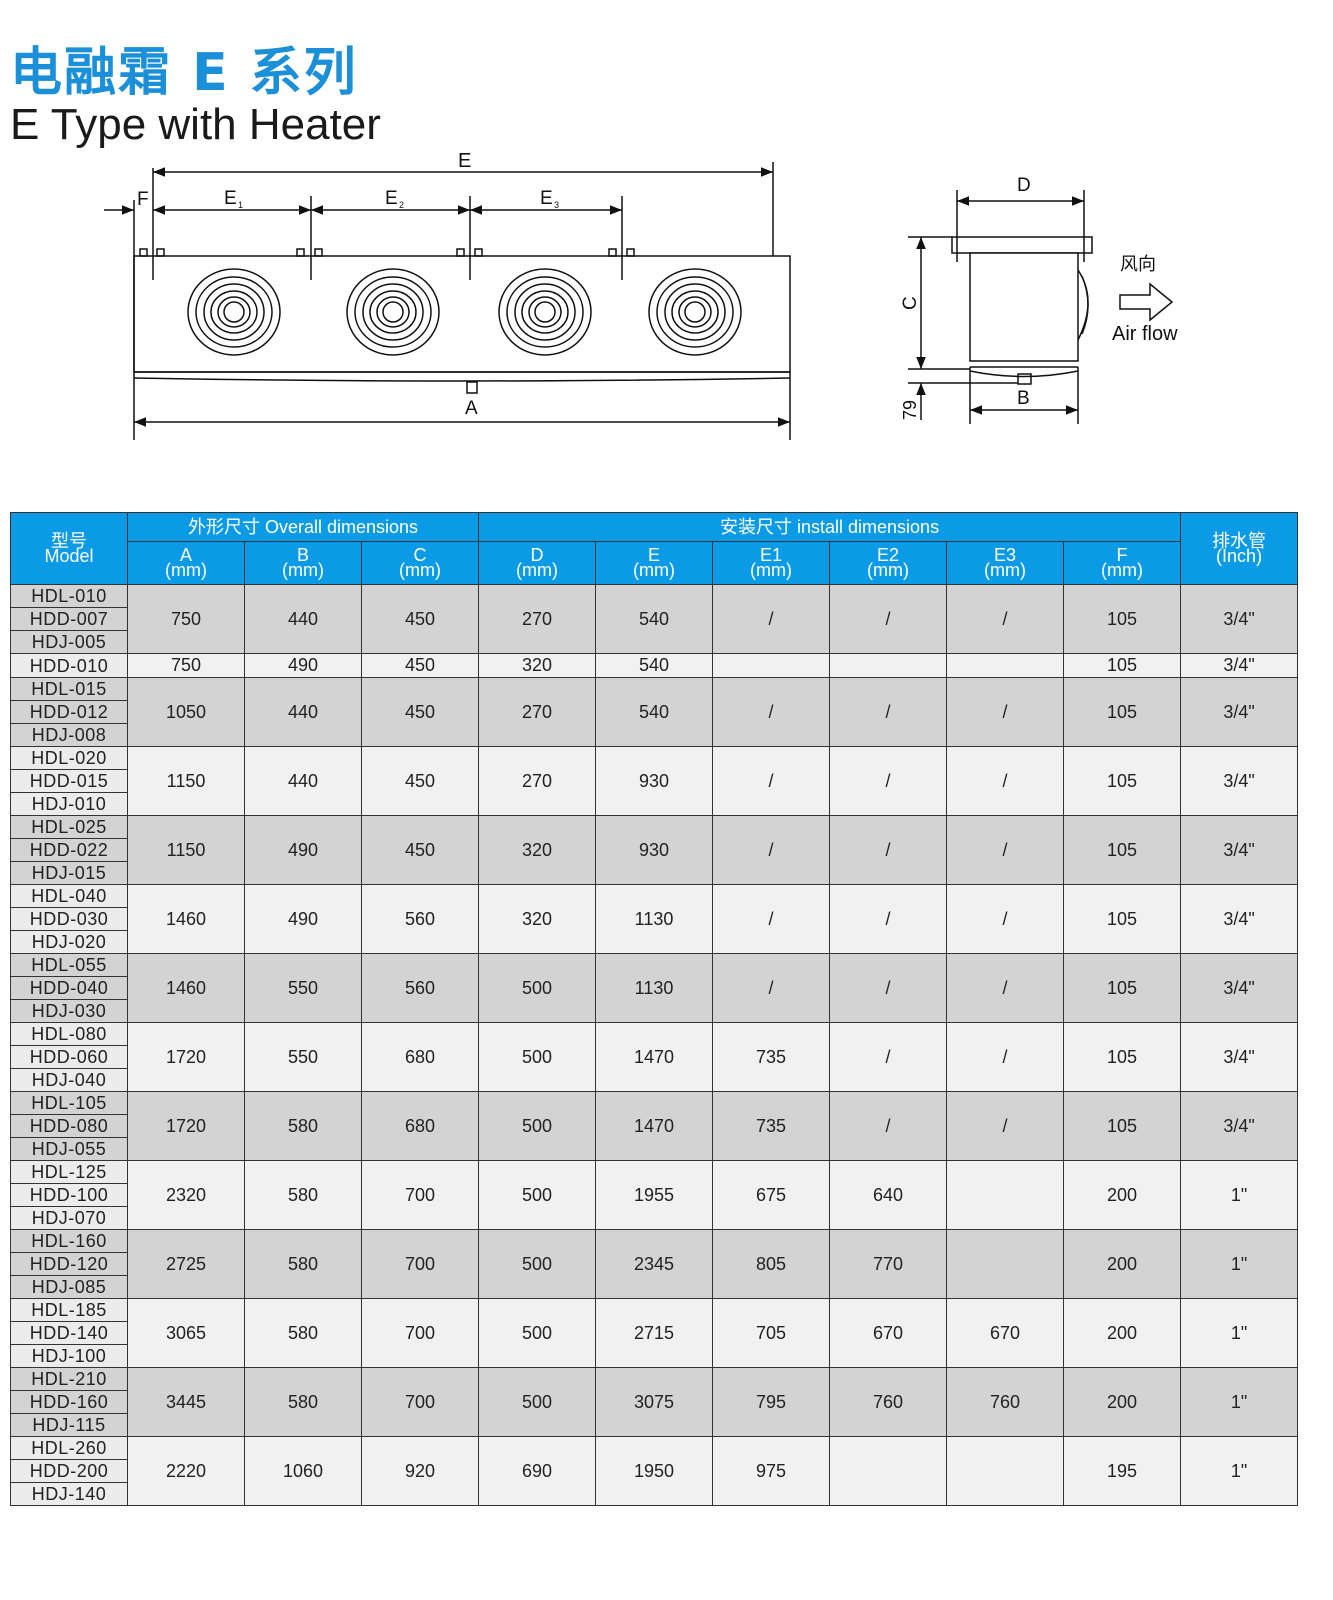  I want to click on model-cell: HDL-015, so click(69, 689).